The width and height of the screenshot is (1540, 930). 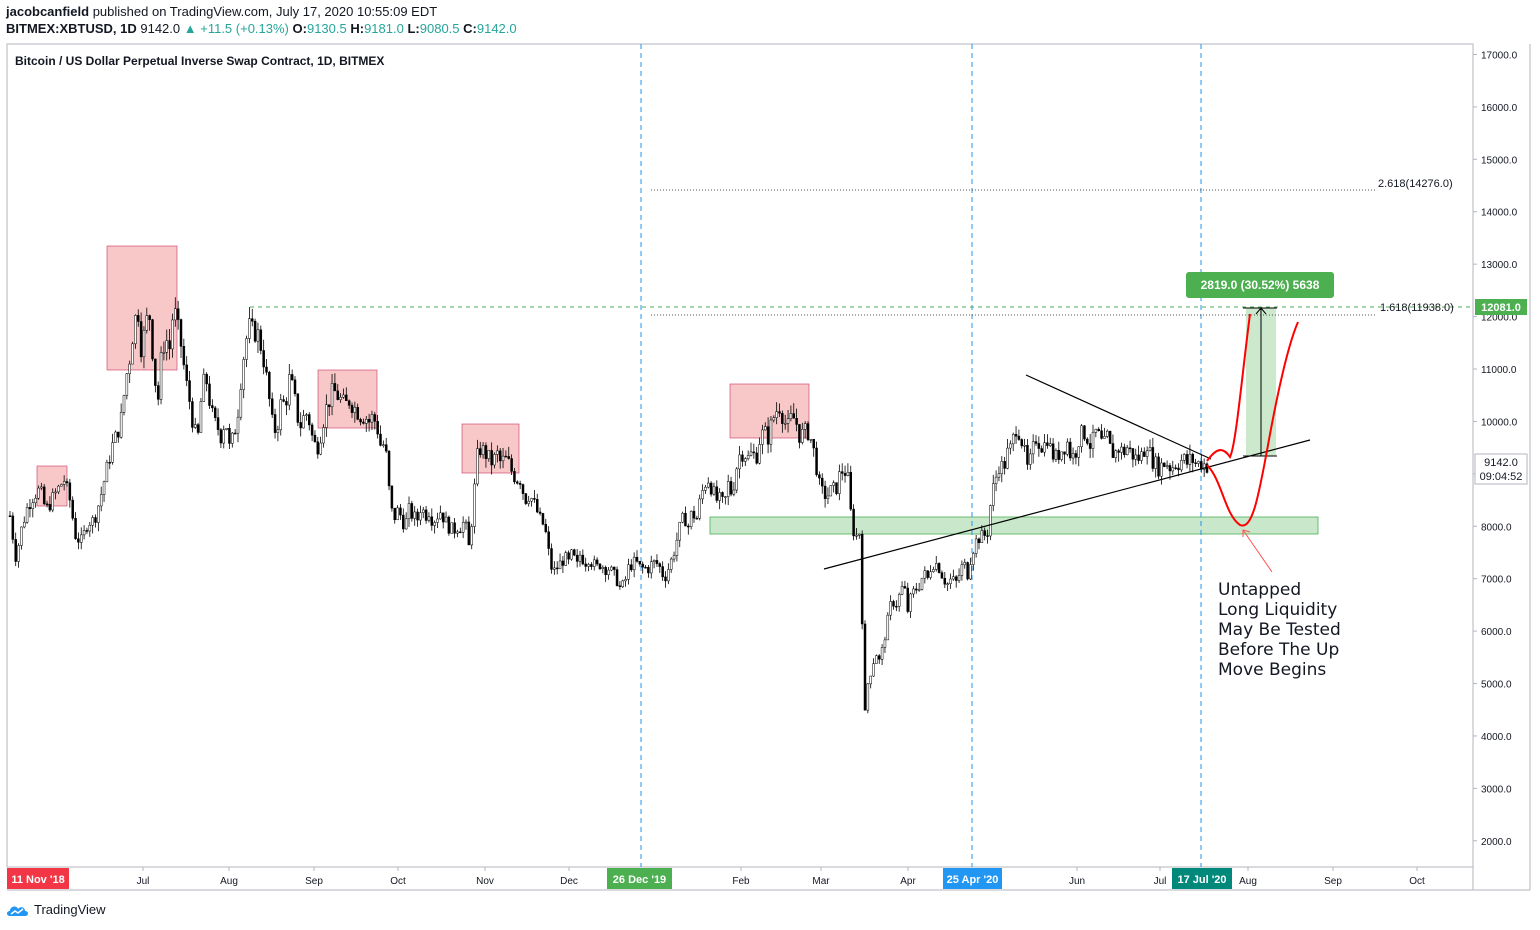 What do you see at coordinates (1202, 878) in the screenshot?
I see `date-marker-bg` at bounding box center [1202, 878].